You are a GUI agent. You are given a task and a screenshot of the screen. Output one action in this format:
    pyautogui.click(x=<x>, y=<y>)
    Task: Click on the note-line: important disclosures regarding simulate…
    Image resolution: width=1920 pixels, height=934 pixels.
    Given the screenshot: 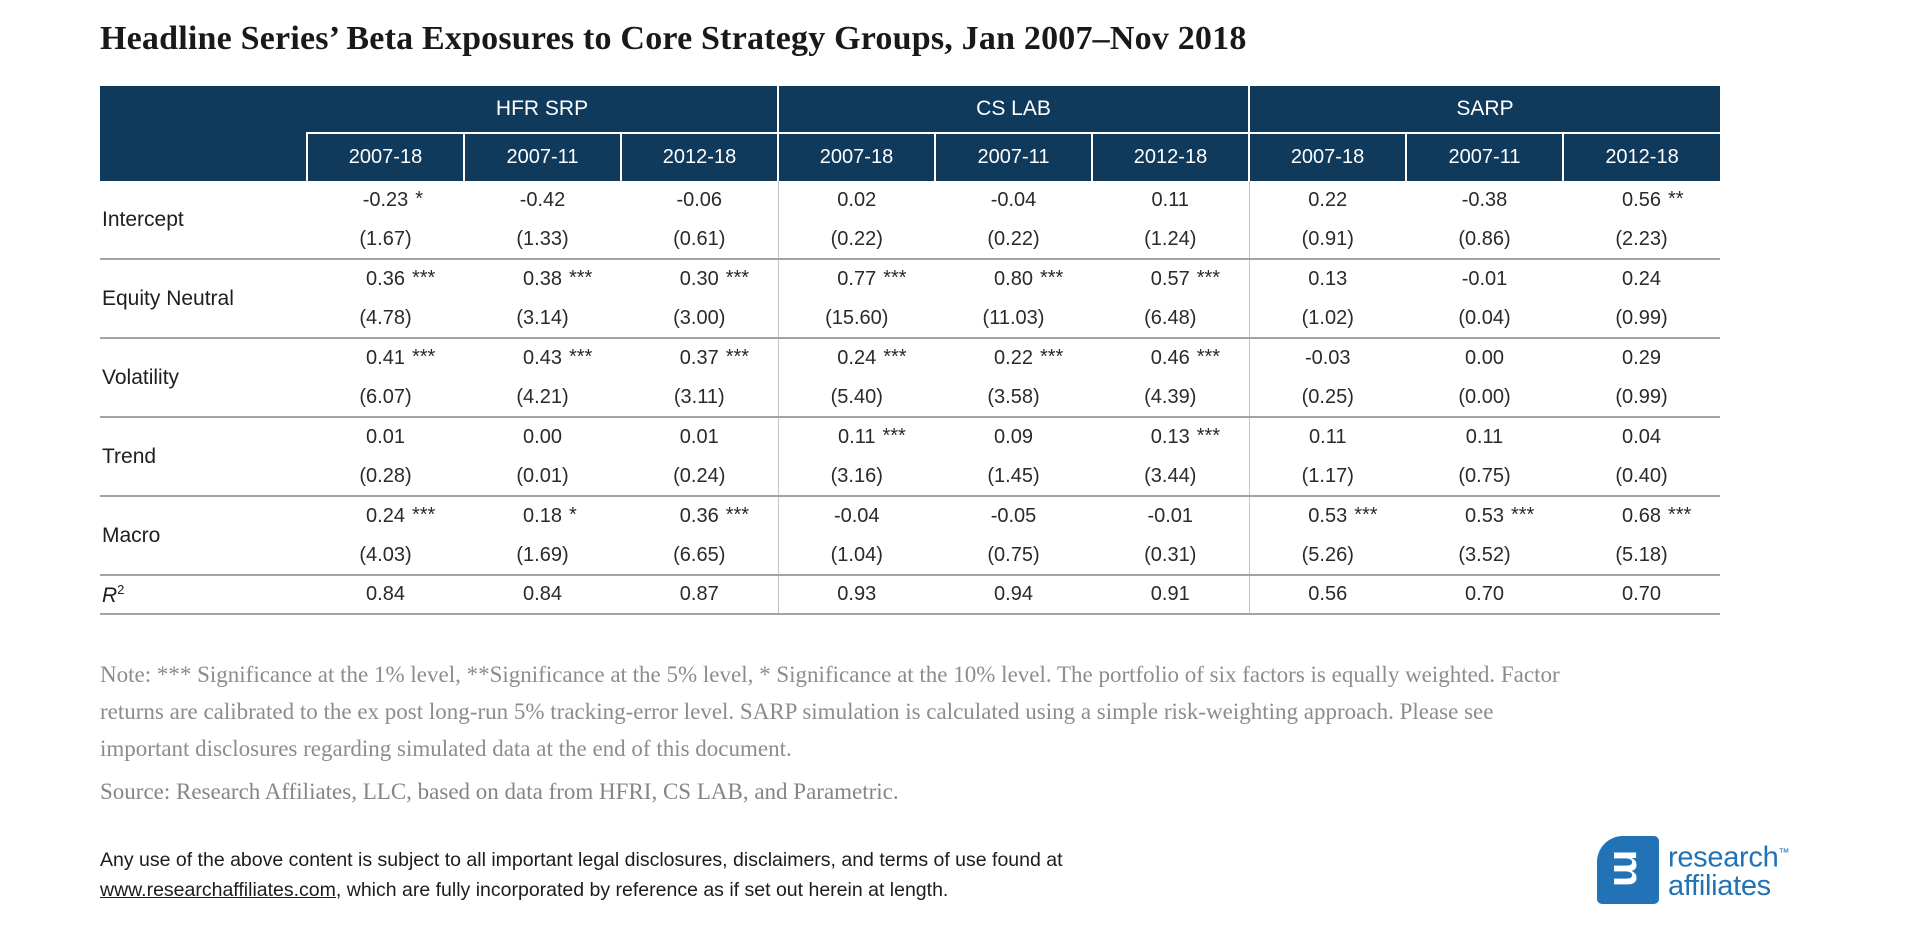 What is the action you would take?
    pyautogui.click(x=446, y=748)
    